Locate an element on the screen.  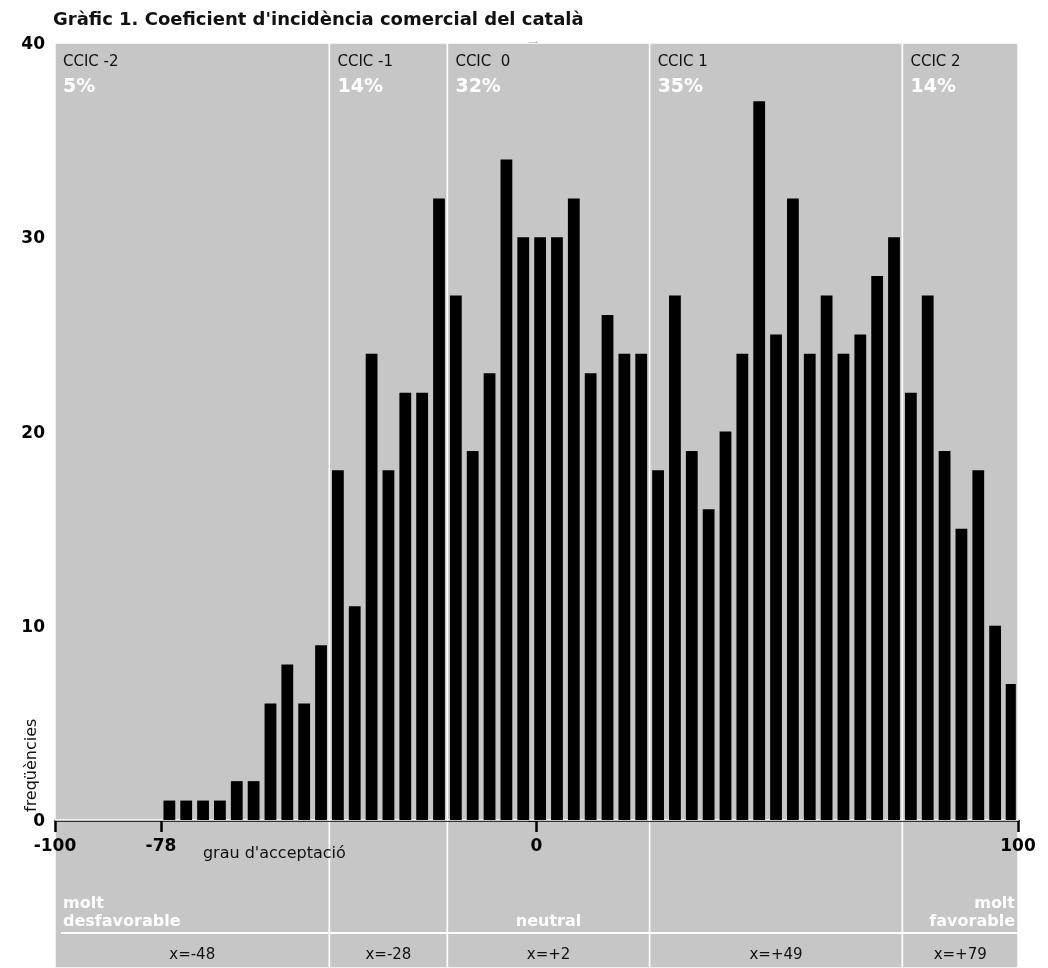
text: x=+49 is located at coordinates (776, 954).